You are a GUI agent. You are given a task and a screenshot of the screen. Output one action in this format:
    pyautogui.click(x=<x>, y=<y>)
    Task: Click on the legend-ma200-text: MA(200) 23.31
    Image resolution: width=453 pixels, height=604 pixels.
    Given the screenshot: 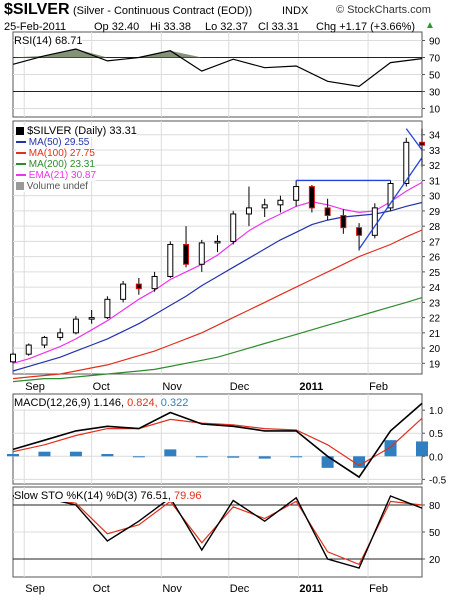 What is the action you would take?
    pyautogui.click(x=61, y=164)
    